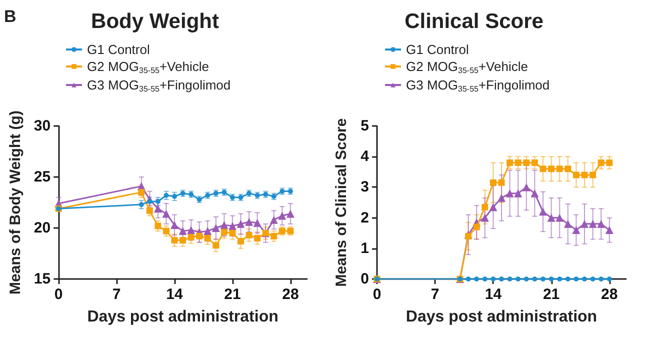 Image resolution: width=646 pixels, height=341 pixels. I want to click on y-axis-title: Means of Body Weight (g), so click(15, 202).